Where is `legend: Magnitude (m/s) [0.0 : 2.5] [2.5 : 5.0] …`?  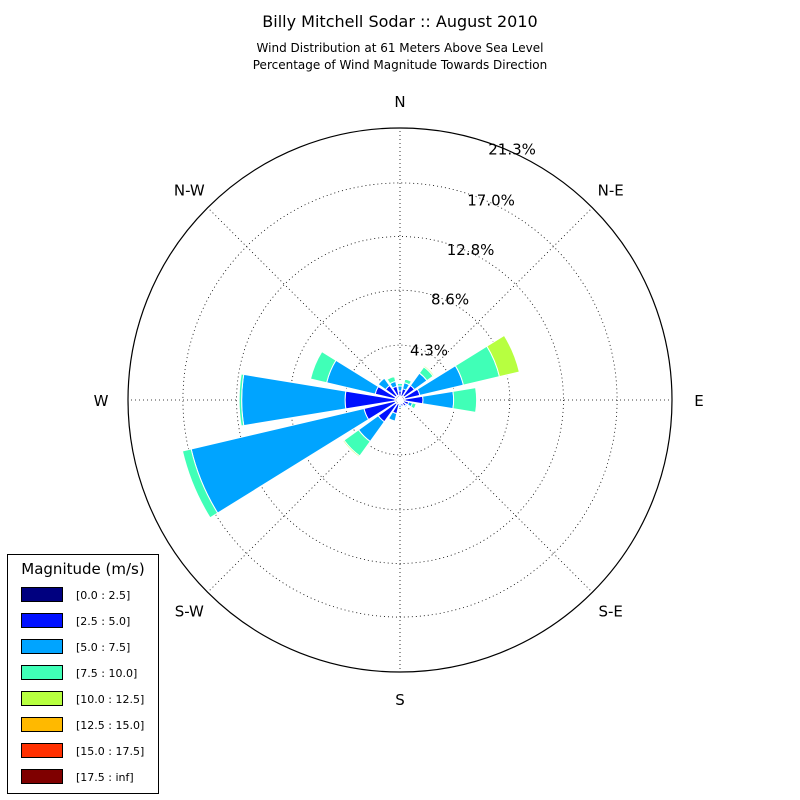 legend: Magnitude (m/s) [0.0 : 2.5] [2.5 : 5.0] … is located at coordinates (83, 674).